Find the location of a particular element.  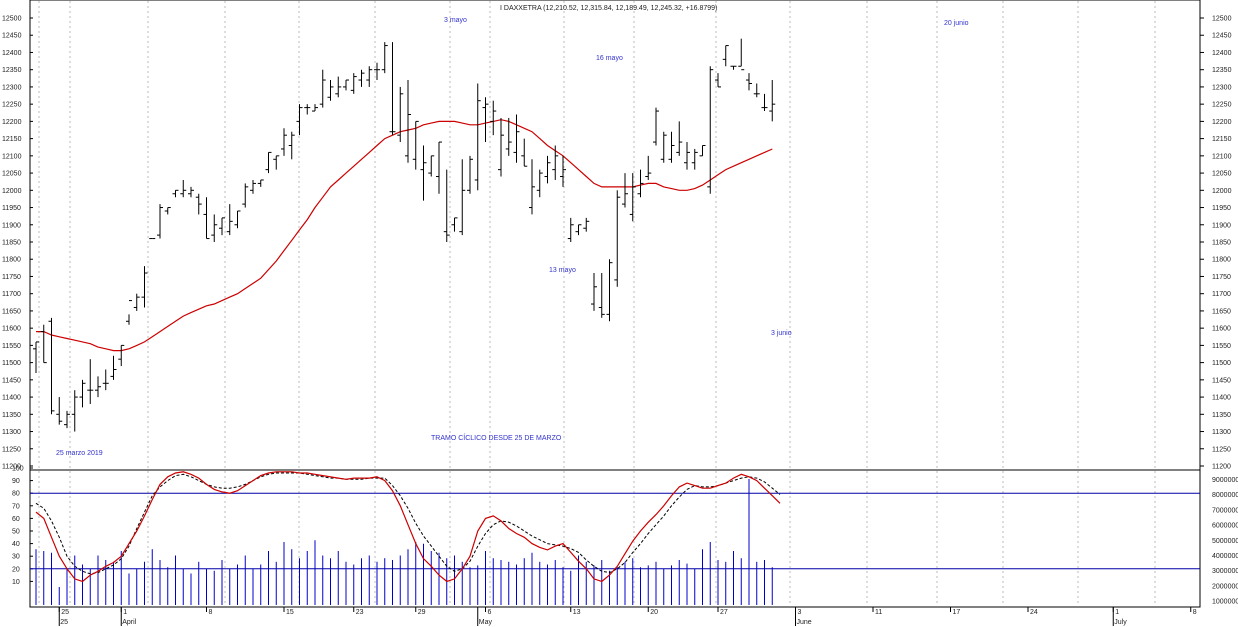

price-tick-right: 11550 is located at coordinates (1221, 346).